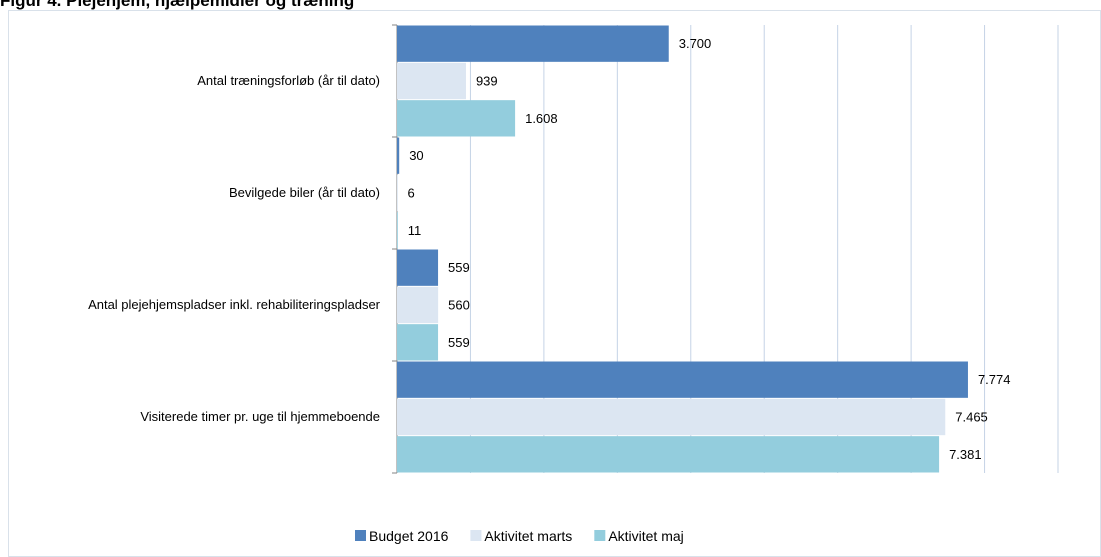 The width and height of the screenshot is (1101, 557). I want to click on value-label: 7.774, so click(994, 379).